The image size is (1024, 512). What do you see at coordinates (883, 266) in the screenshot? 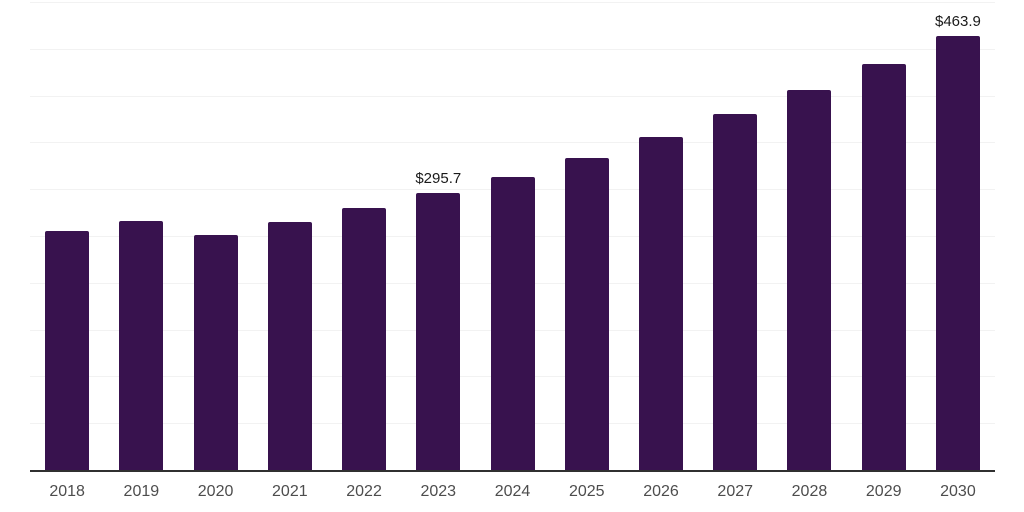
I see `bar-2029` at bounding box center [883, 266].